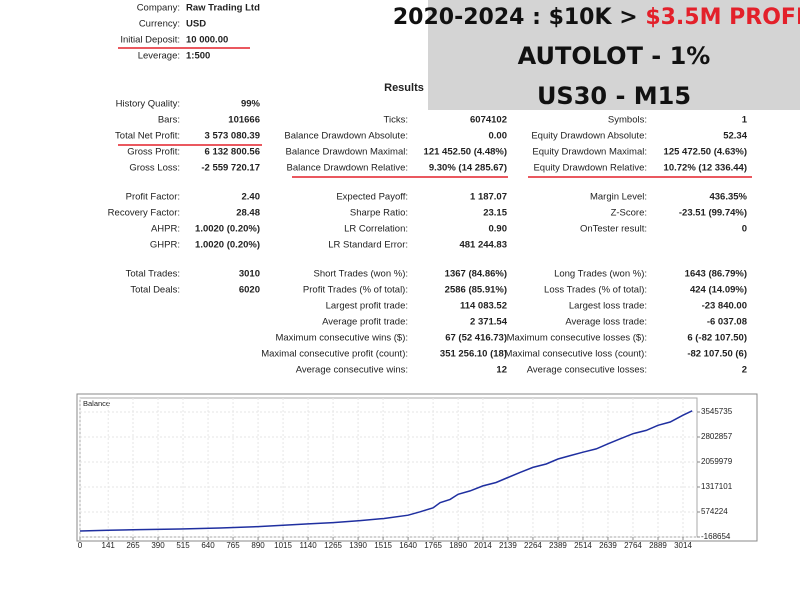  I want to click on banner-text: 2020-2024 : $10K >, so click(515, 17).